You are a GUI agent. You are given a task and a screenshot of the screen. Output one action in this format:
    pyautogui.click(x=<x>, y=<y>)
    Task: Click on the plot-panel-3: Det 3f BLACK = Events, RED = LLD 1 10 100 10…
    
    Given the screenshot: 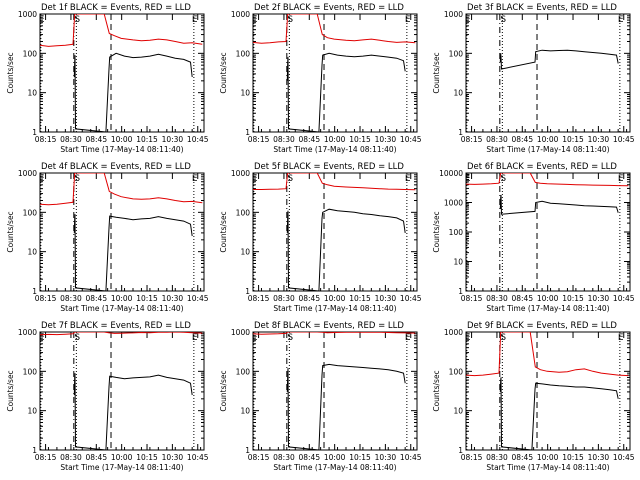 What is the action you would take?
    pyautogui.click(x=533, y=78)
    